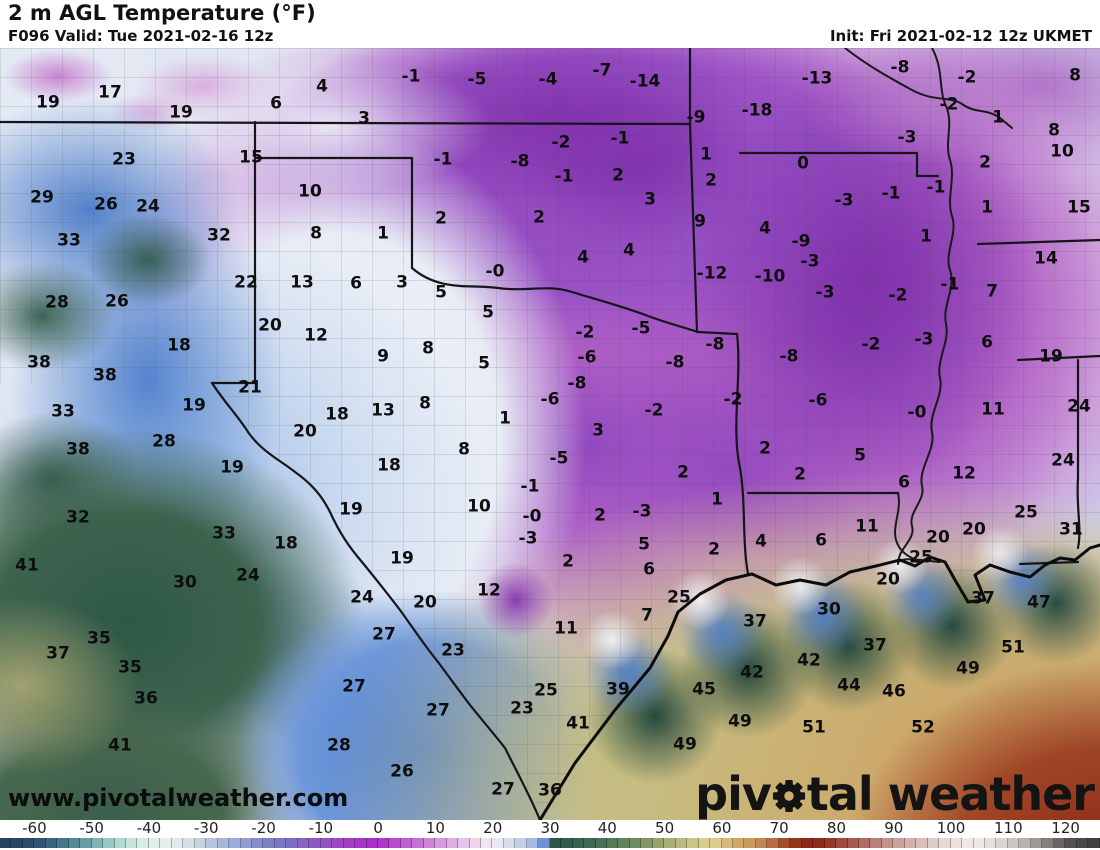 This screenshot has height=850, width=1100. I want to click on temp-label: 47, so click(1039, 602).